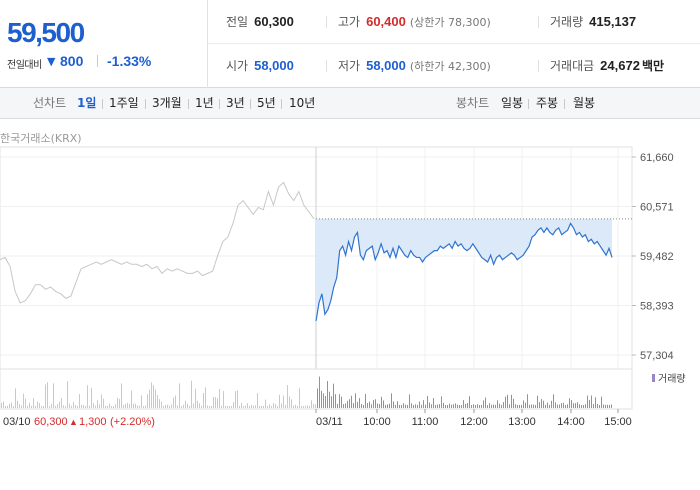 This screenshot has height=490, width=700. I want to click on x-tick-label: 10:00, so click(377, 422).